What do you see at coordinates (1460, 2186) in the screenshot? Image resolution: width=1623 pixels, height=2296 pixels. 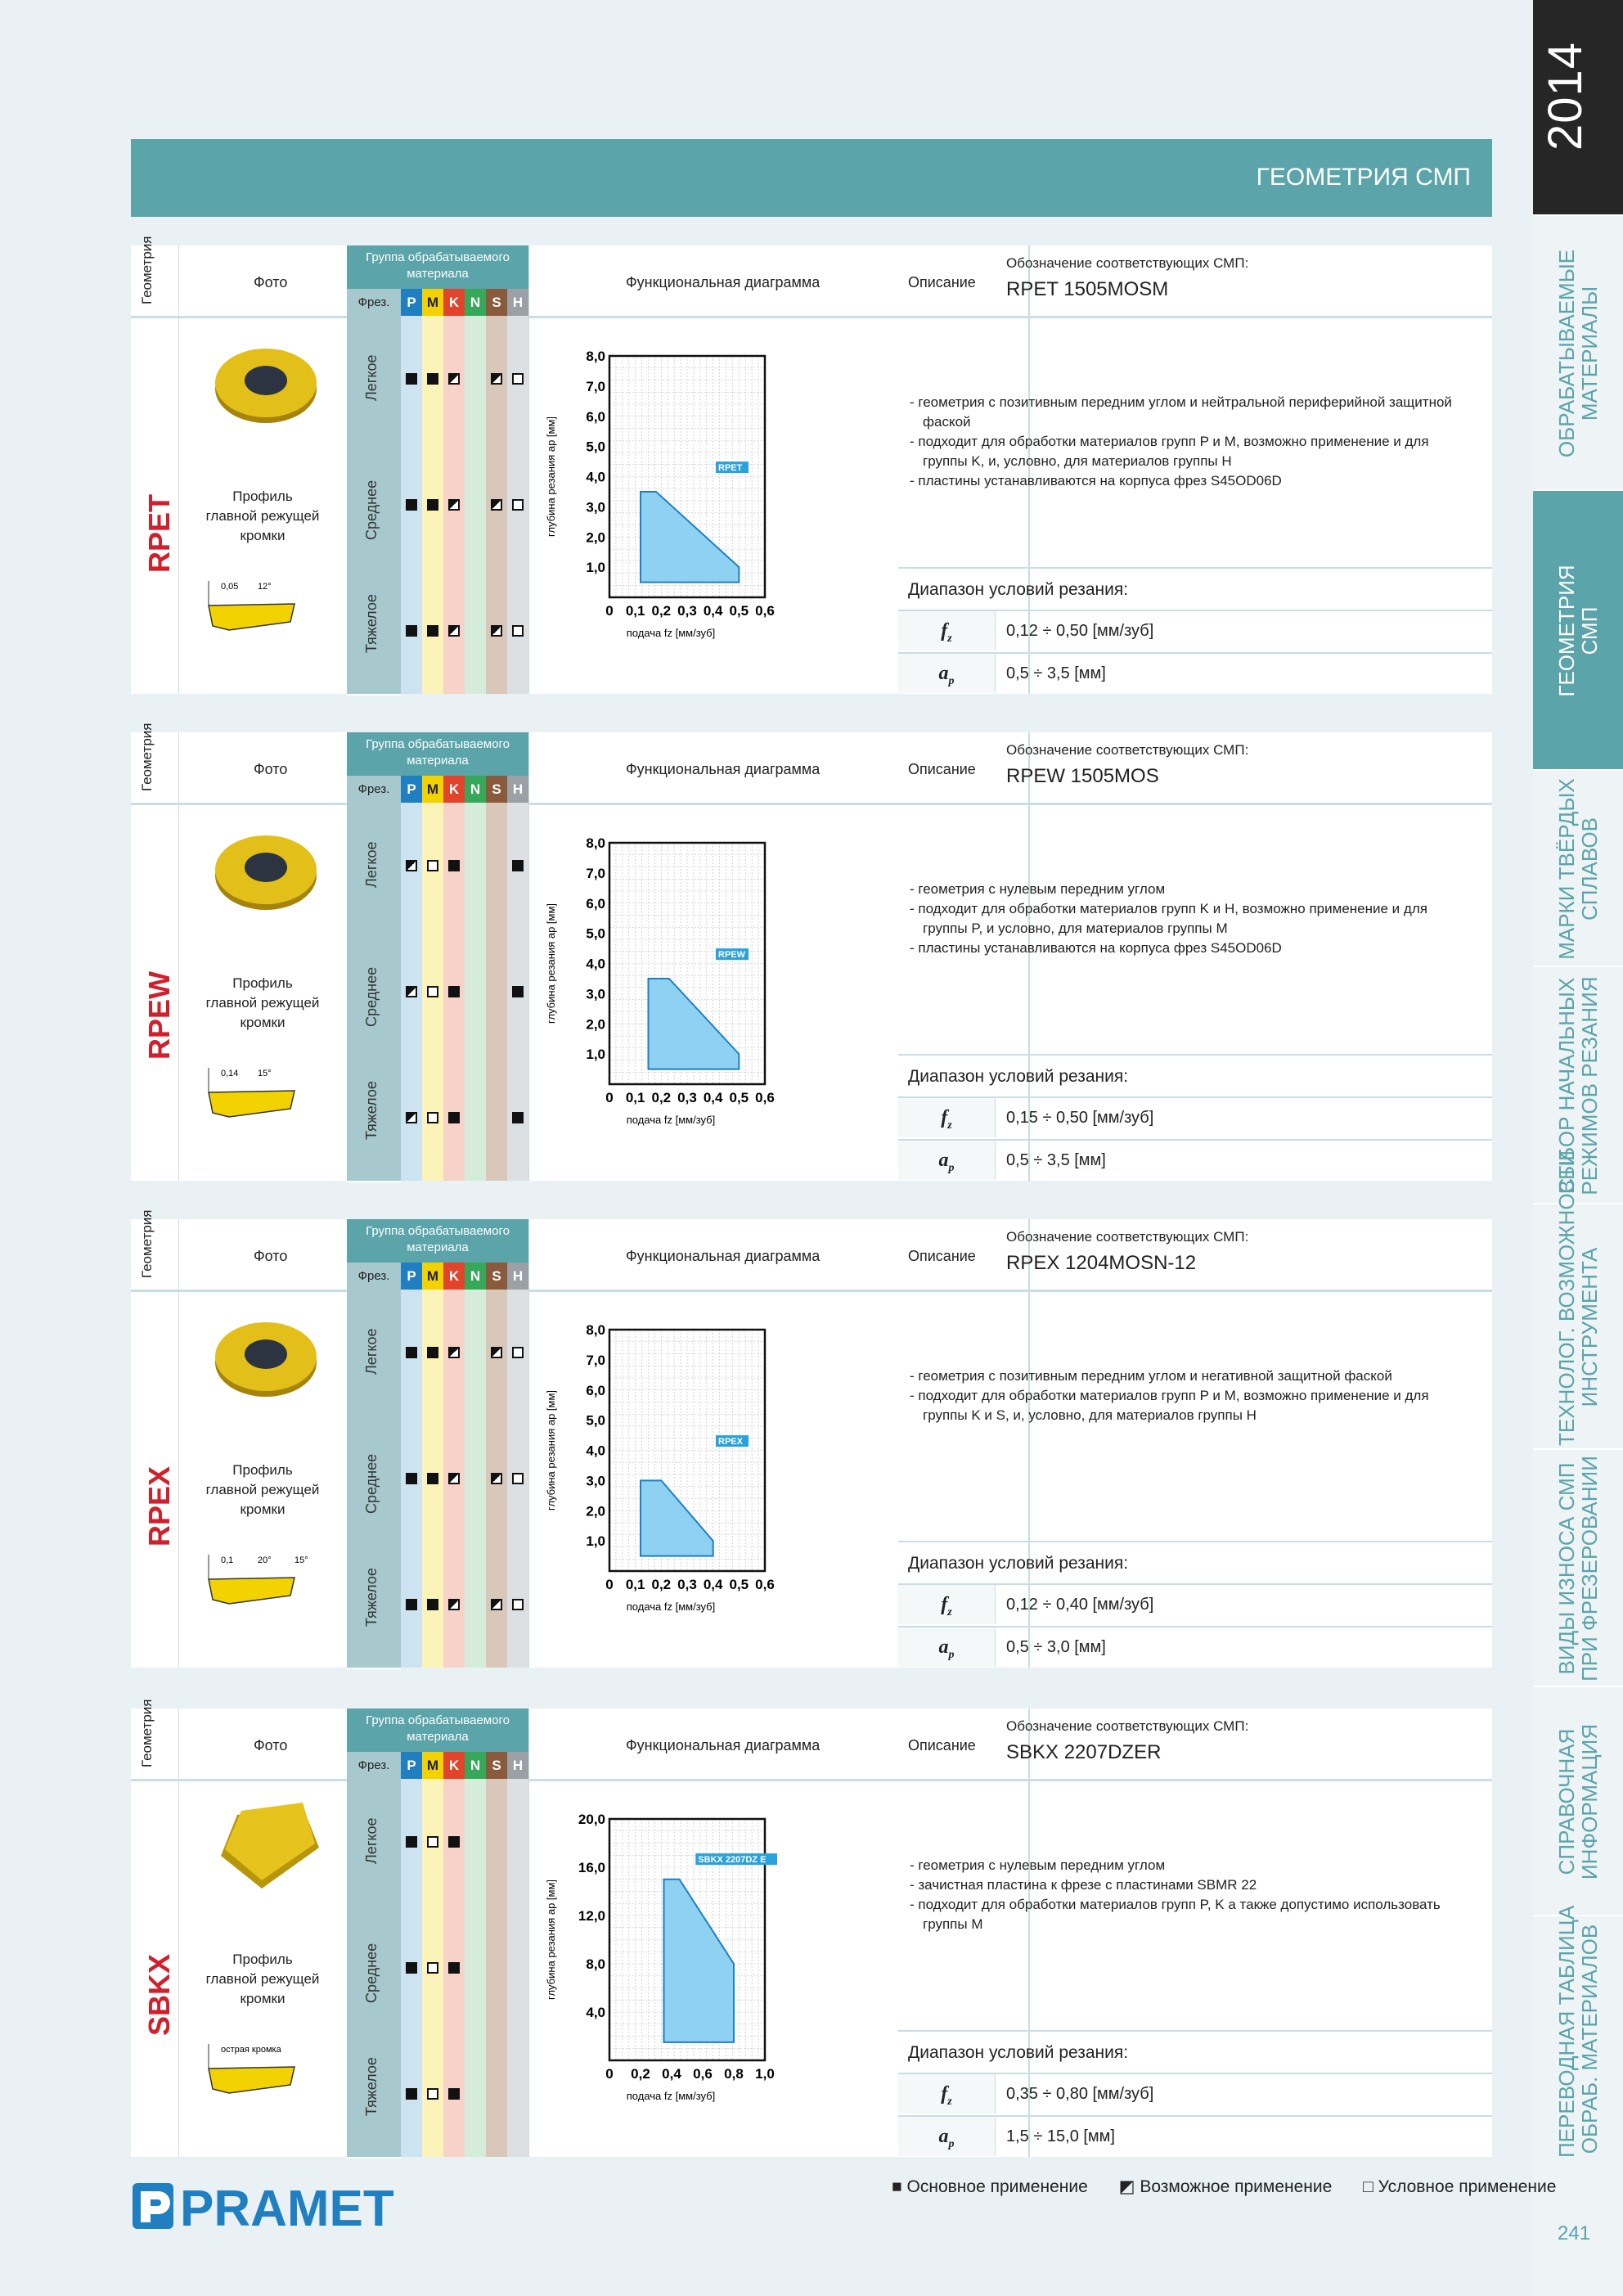 I see `legend-conditional: □ Условное применение` at bounding box center [1460, 2186].